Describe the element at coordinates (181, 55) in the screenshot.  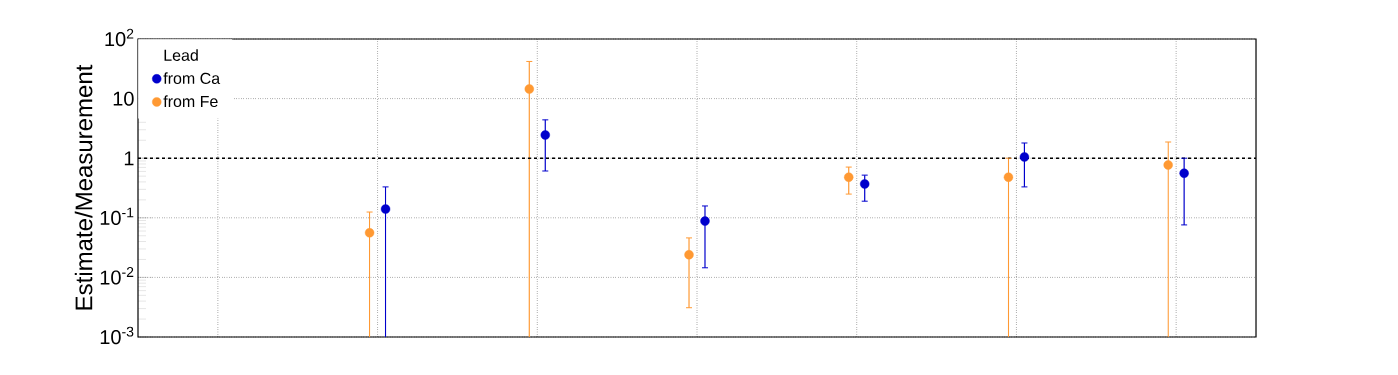
I see `legend-title: Lead` at that location.